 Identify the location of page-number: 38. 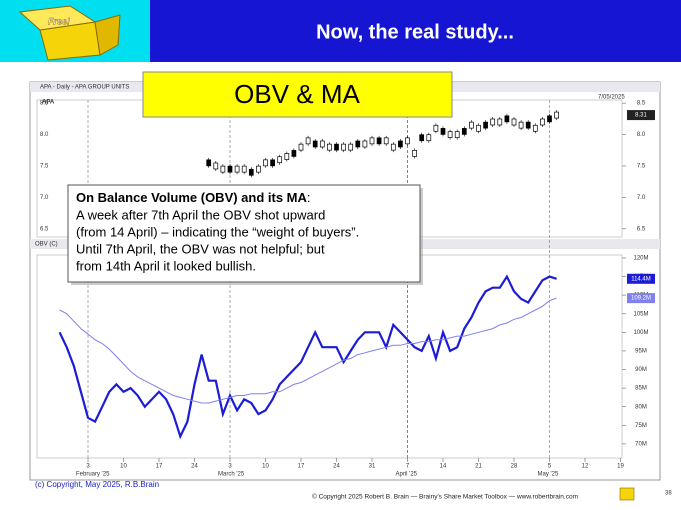
(668, 494).